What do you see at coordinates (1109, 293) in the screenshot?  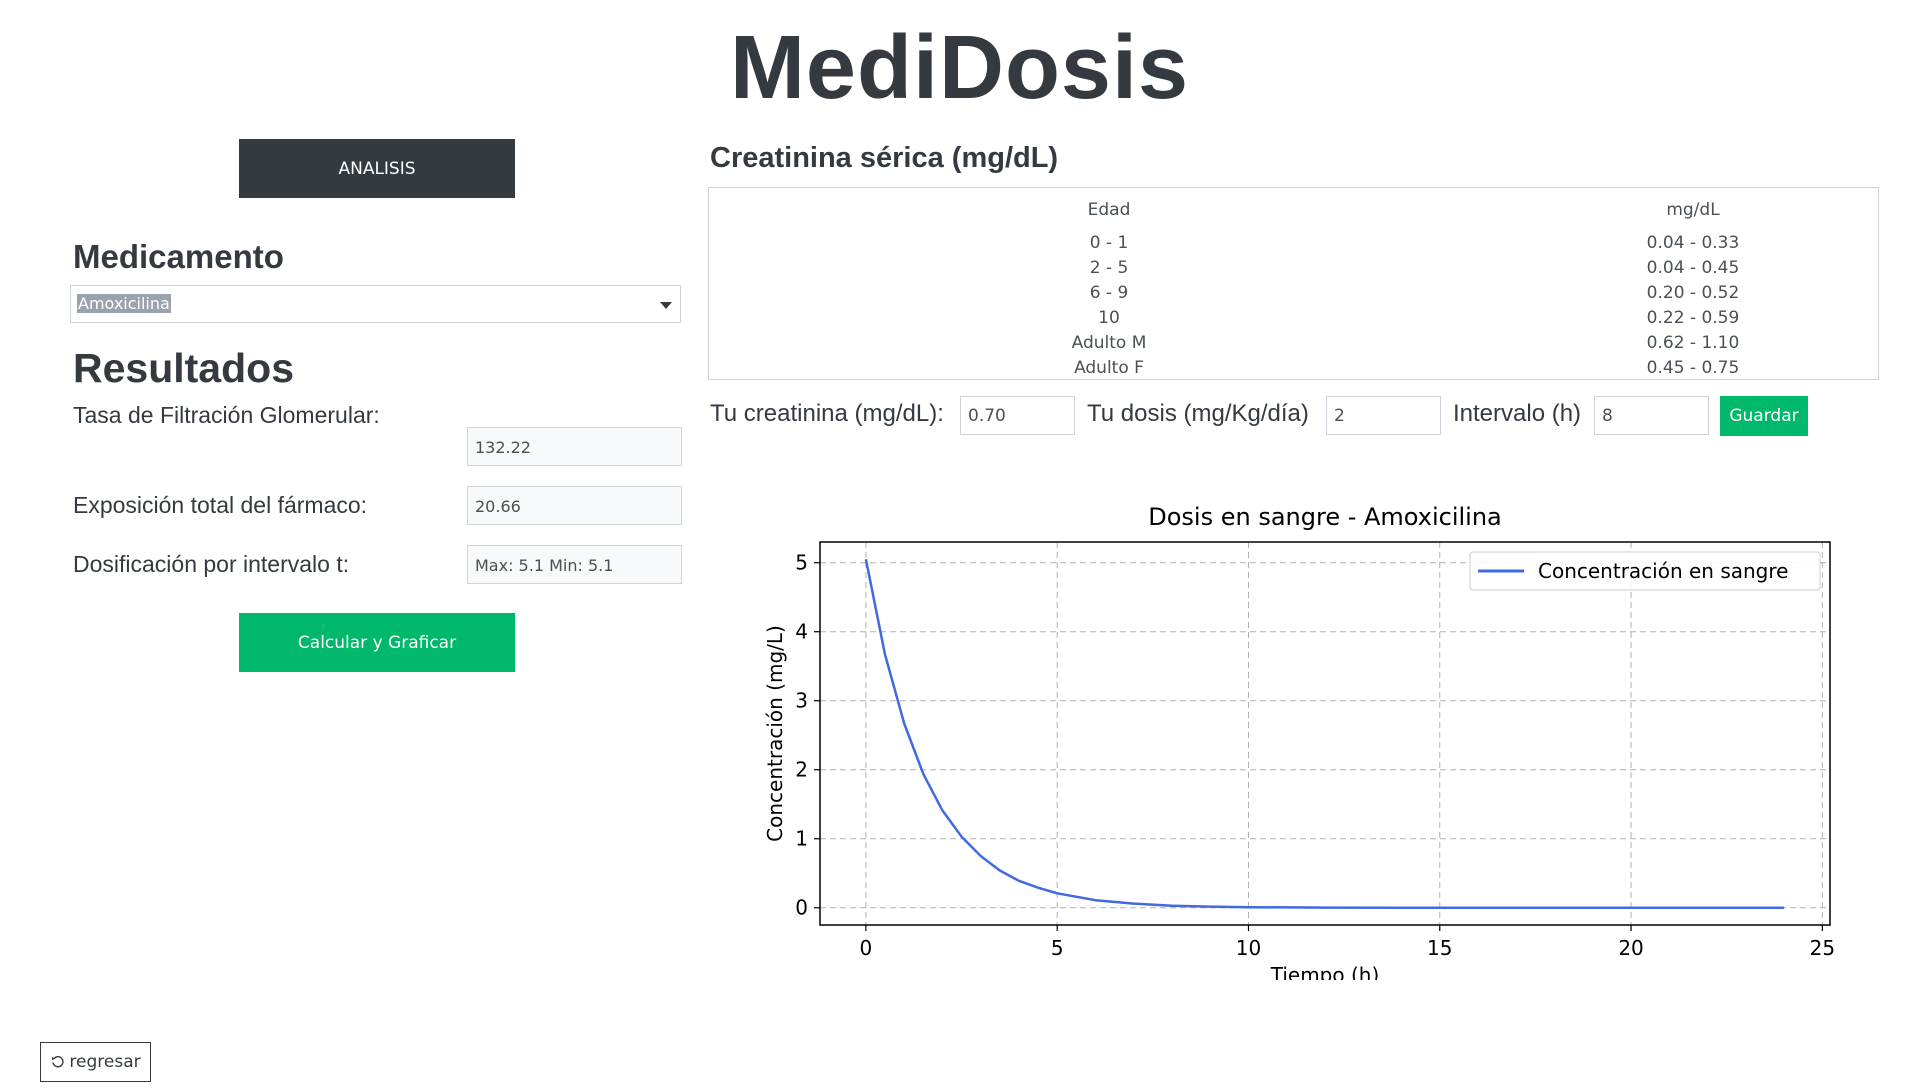 I see `table-cell: 6 - 9` at bounding box center [1109, 293].